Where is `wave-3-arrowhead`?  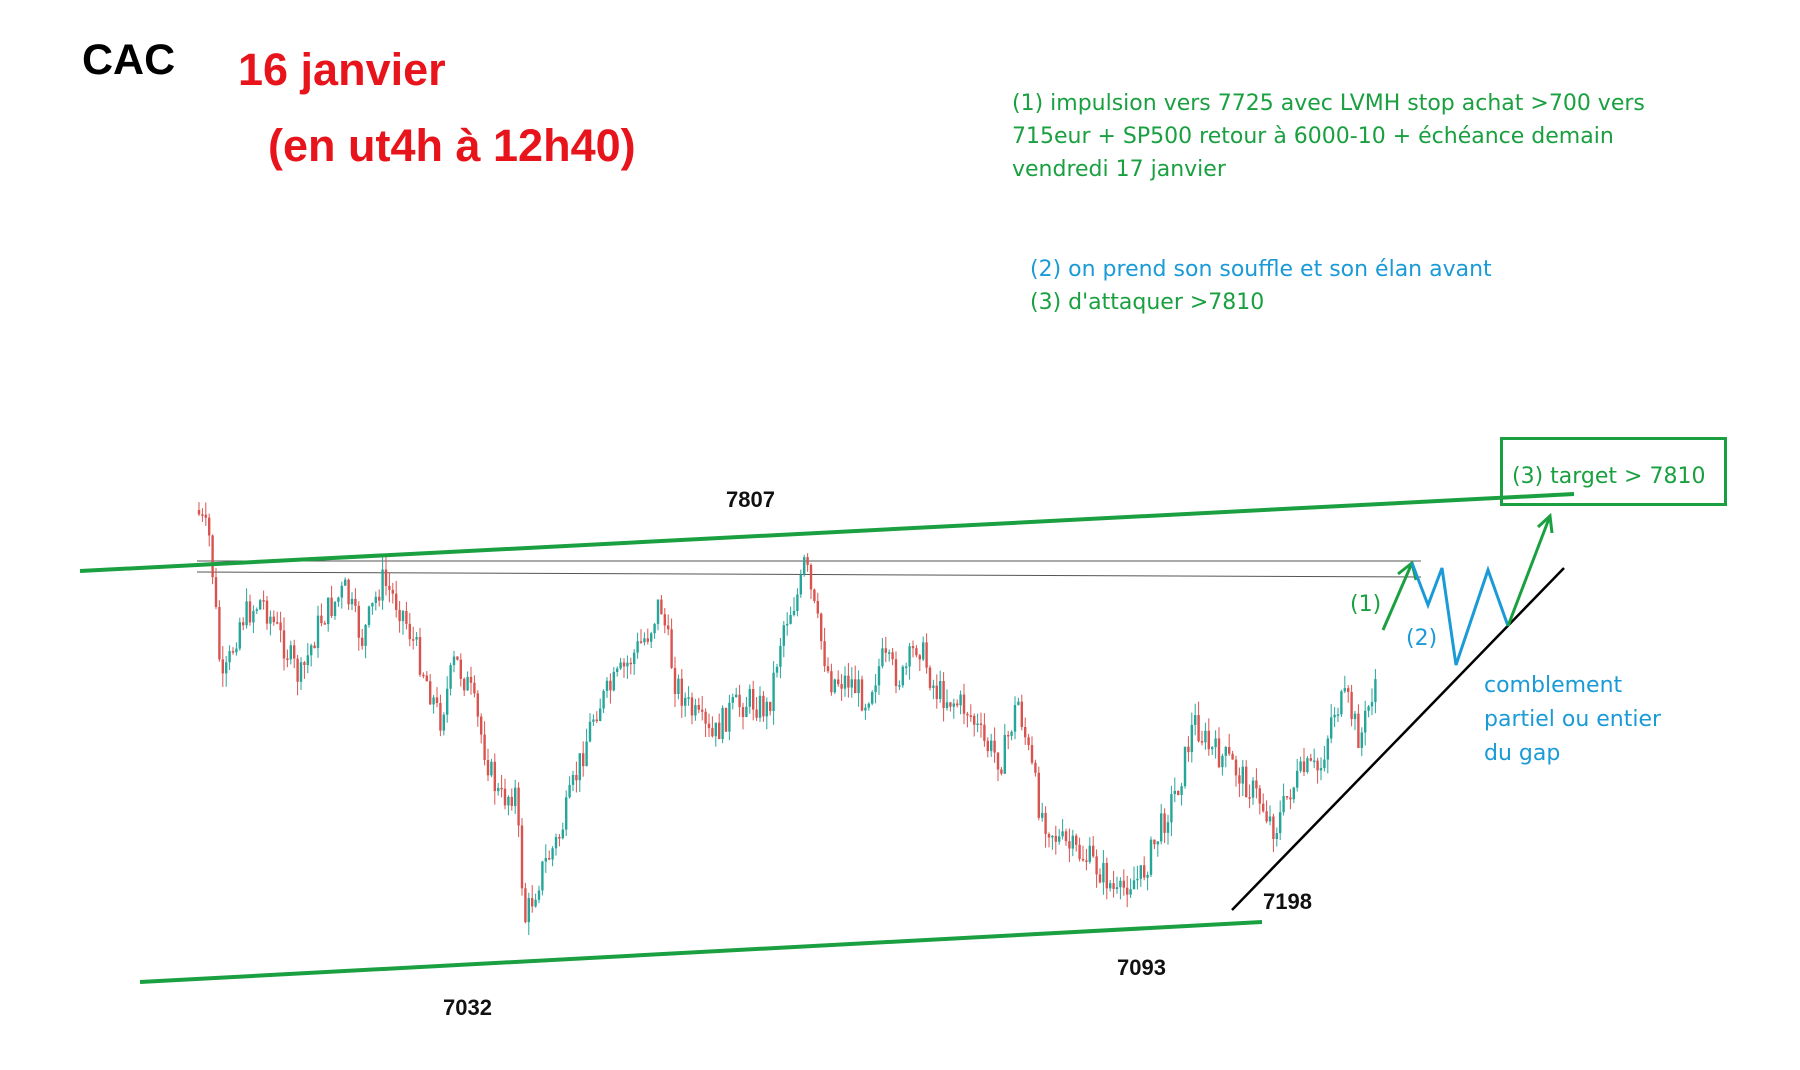 wave-3-arrowhead is located at coordinates (1545, 523).